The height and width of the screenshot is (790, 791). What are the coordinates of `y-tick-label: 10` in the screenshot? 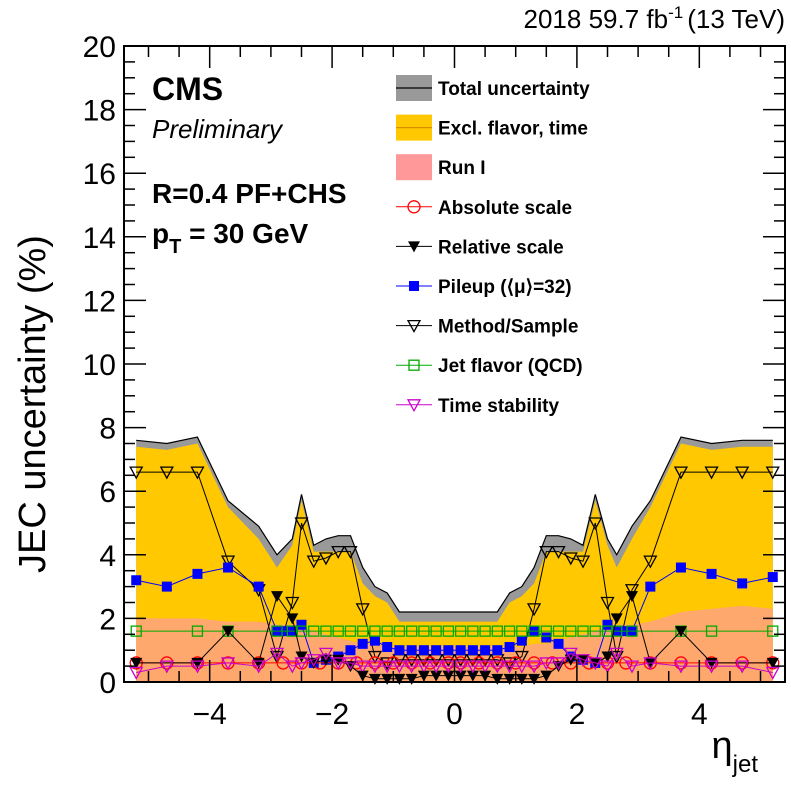 It's located at (99, 365).